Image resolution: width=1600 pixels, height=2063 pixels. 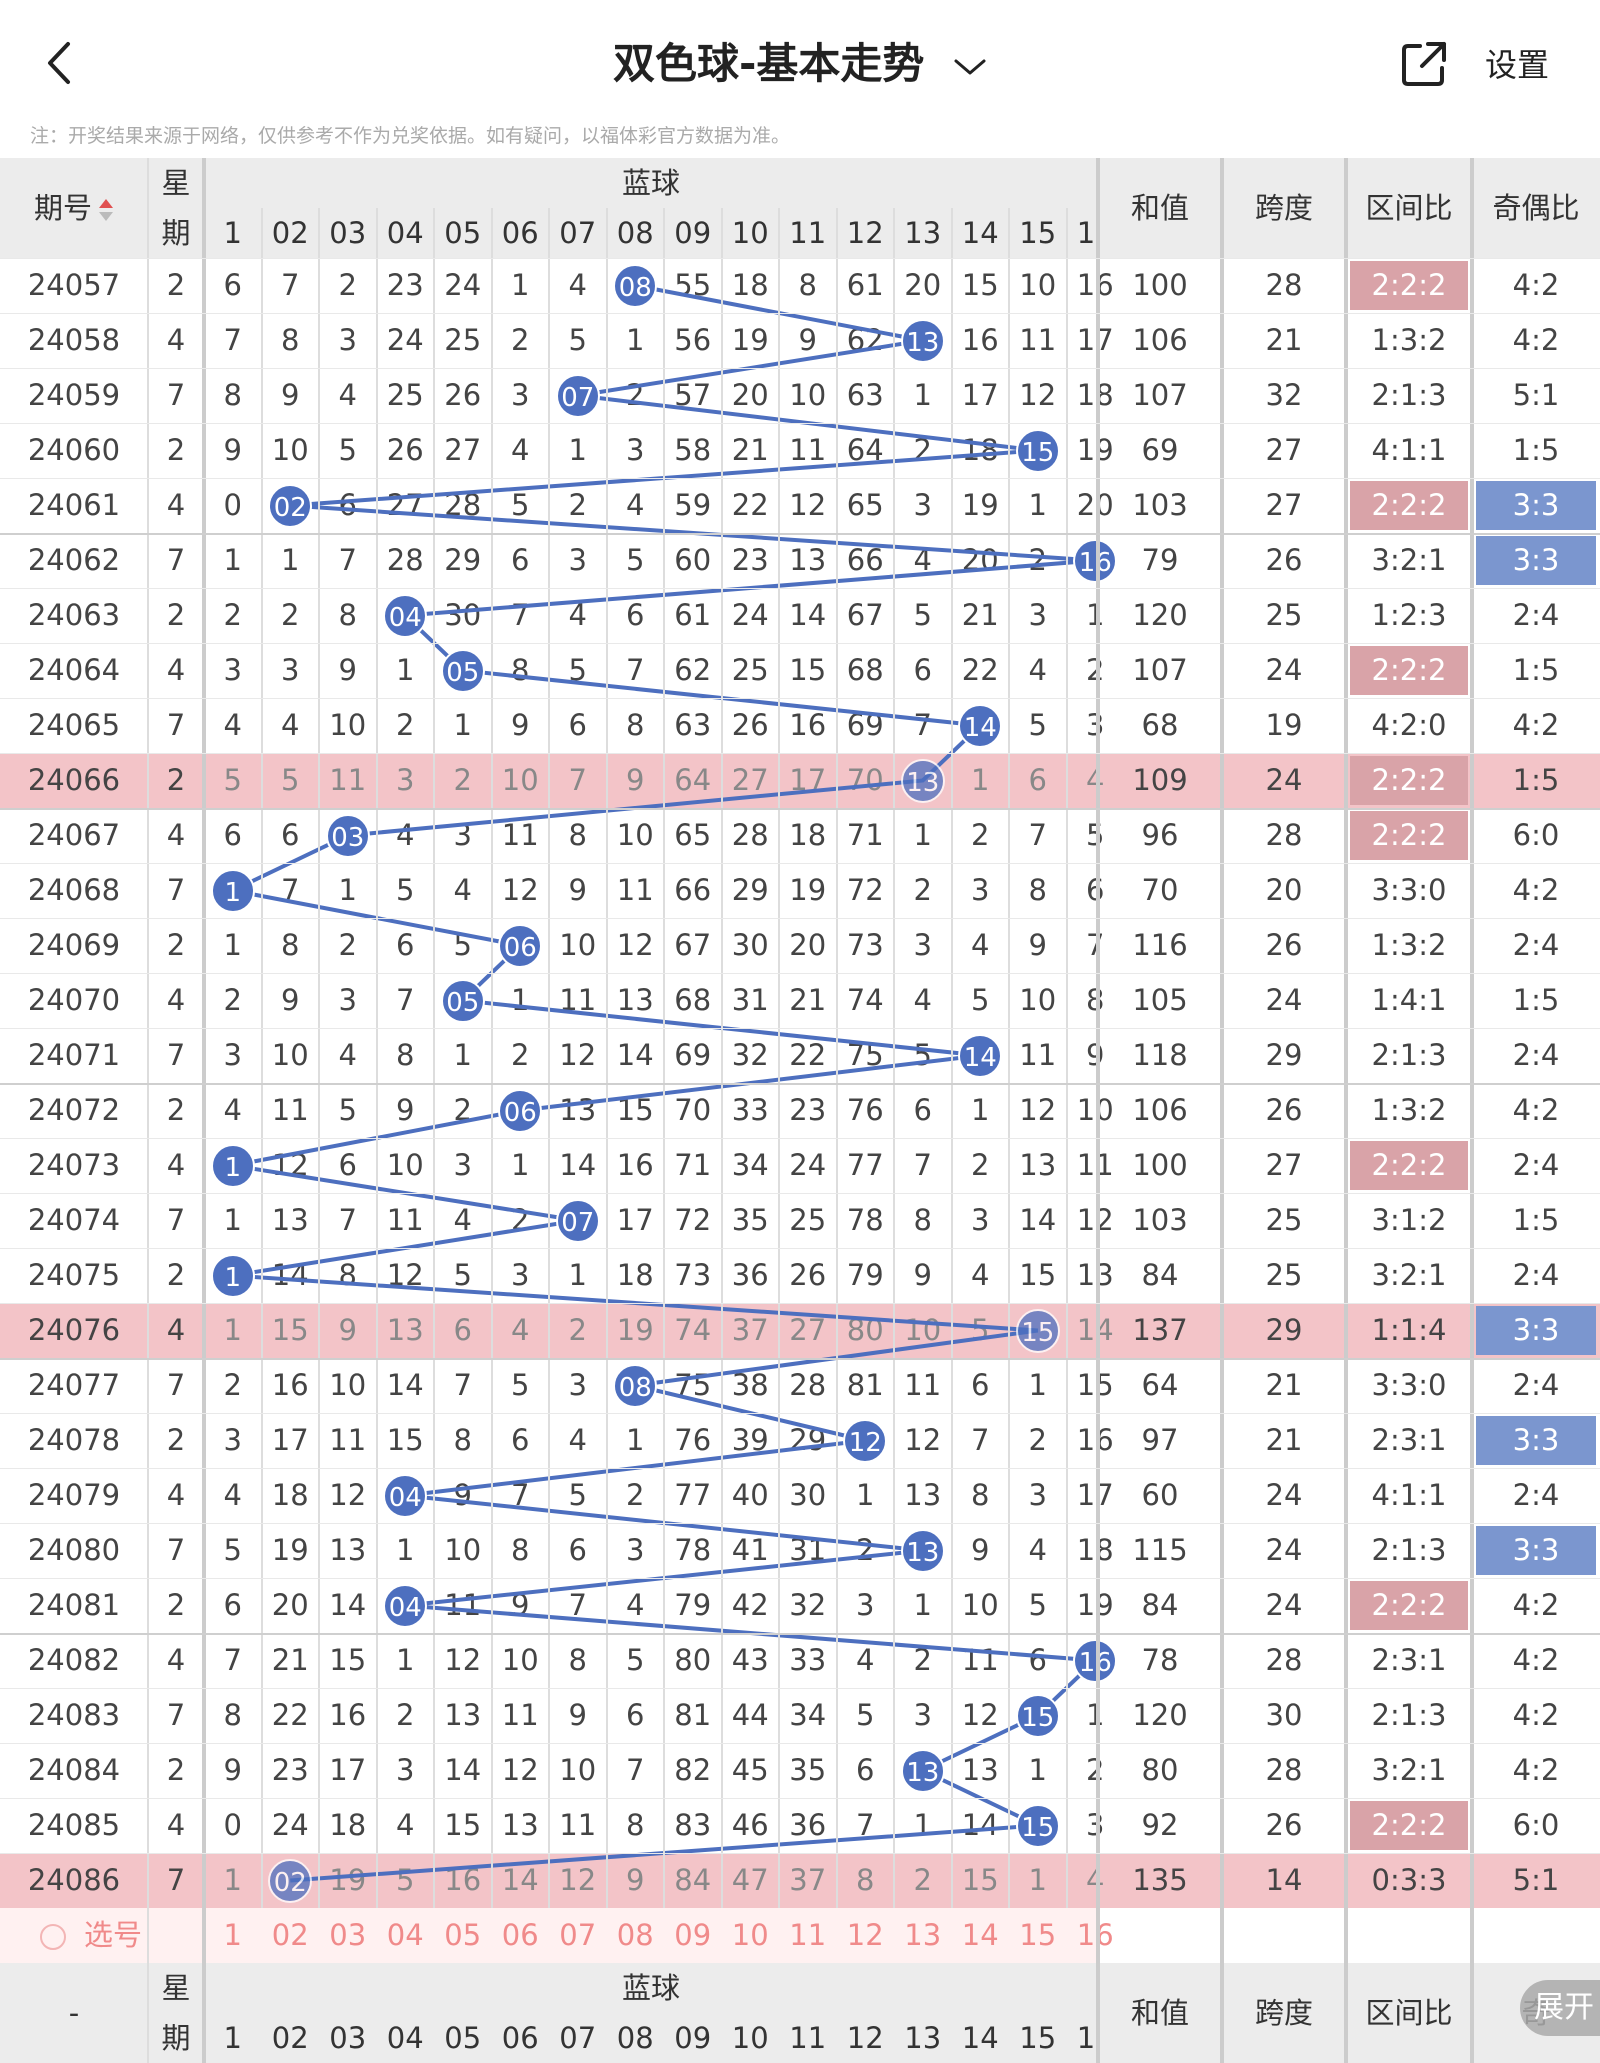 What do you see at coordinates (74, 615) in the screenshot?
I see `issue-number: 24063` at bounding box center [74, 615].